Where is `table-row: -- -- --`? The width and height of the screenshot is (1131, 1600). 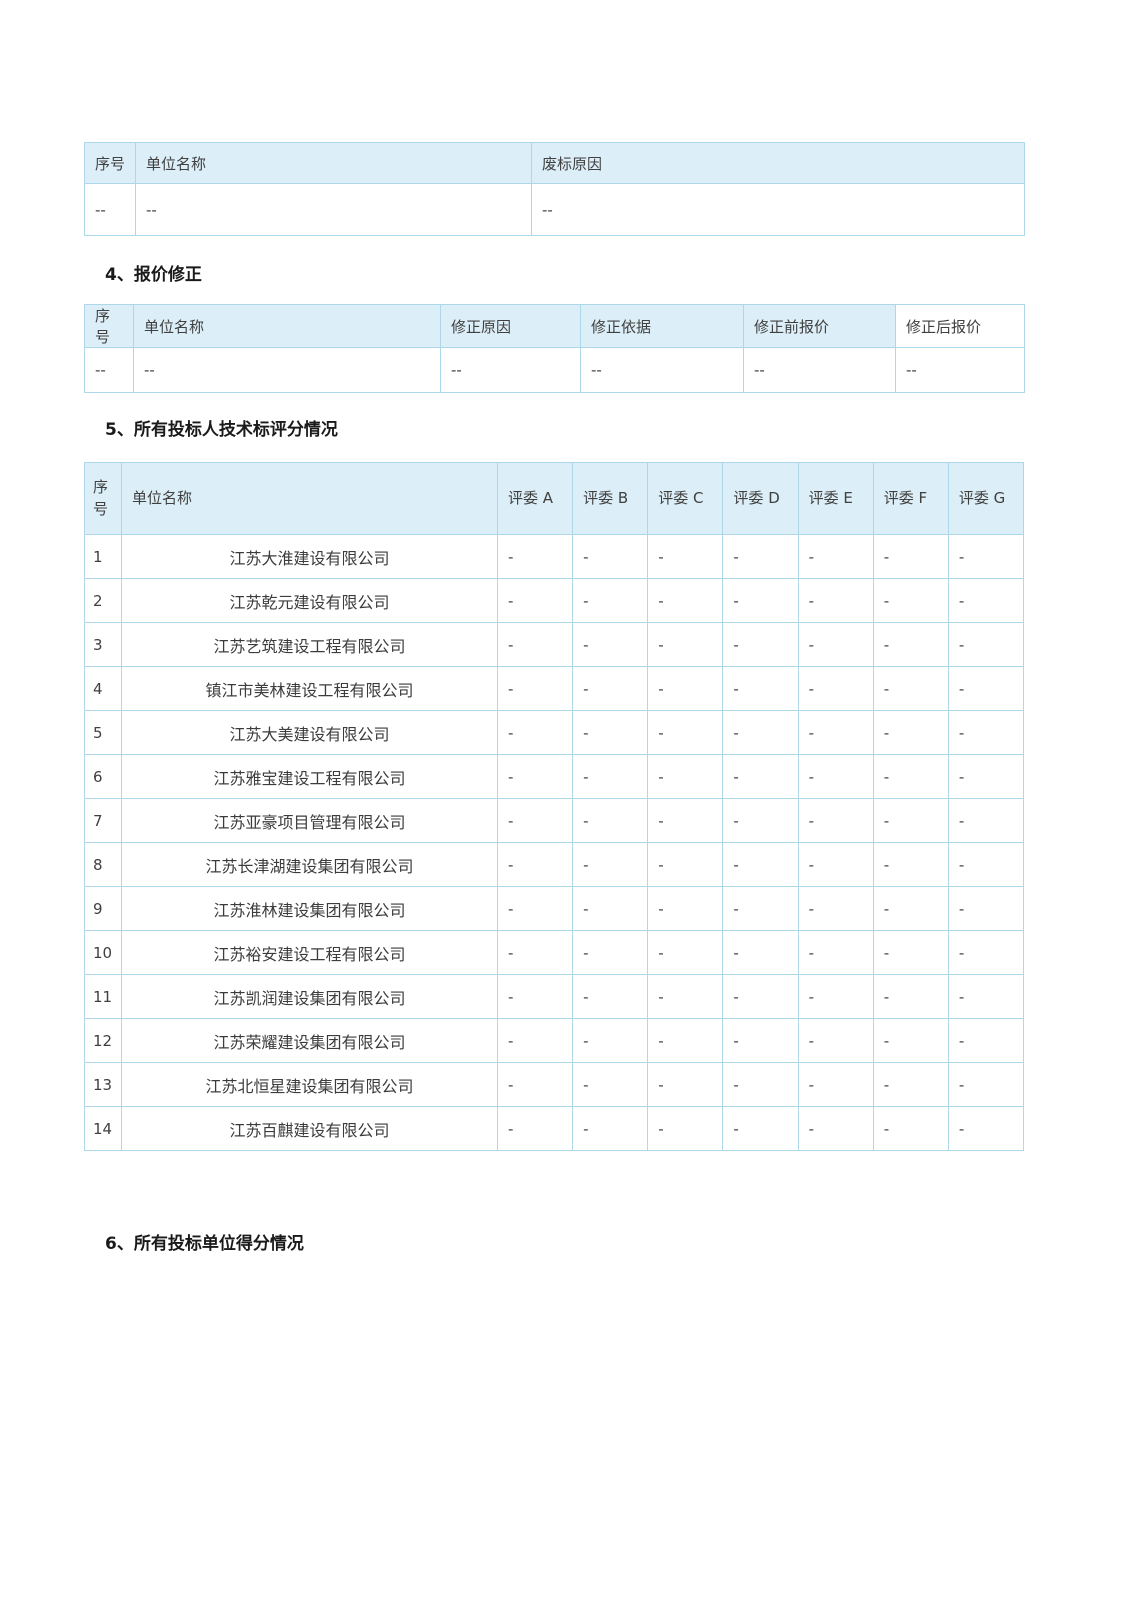 table-row: -- -- -- is located at coordinates (554, 209).